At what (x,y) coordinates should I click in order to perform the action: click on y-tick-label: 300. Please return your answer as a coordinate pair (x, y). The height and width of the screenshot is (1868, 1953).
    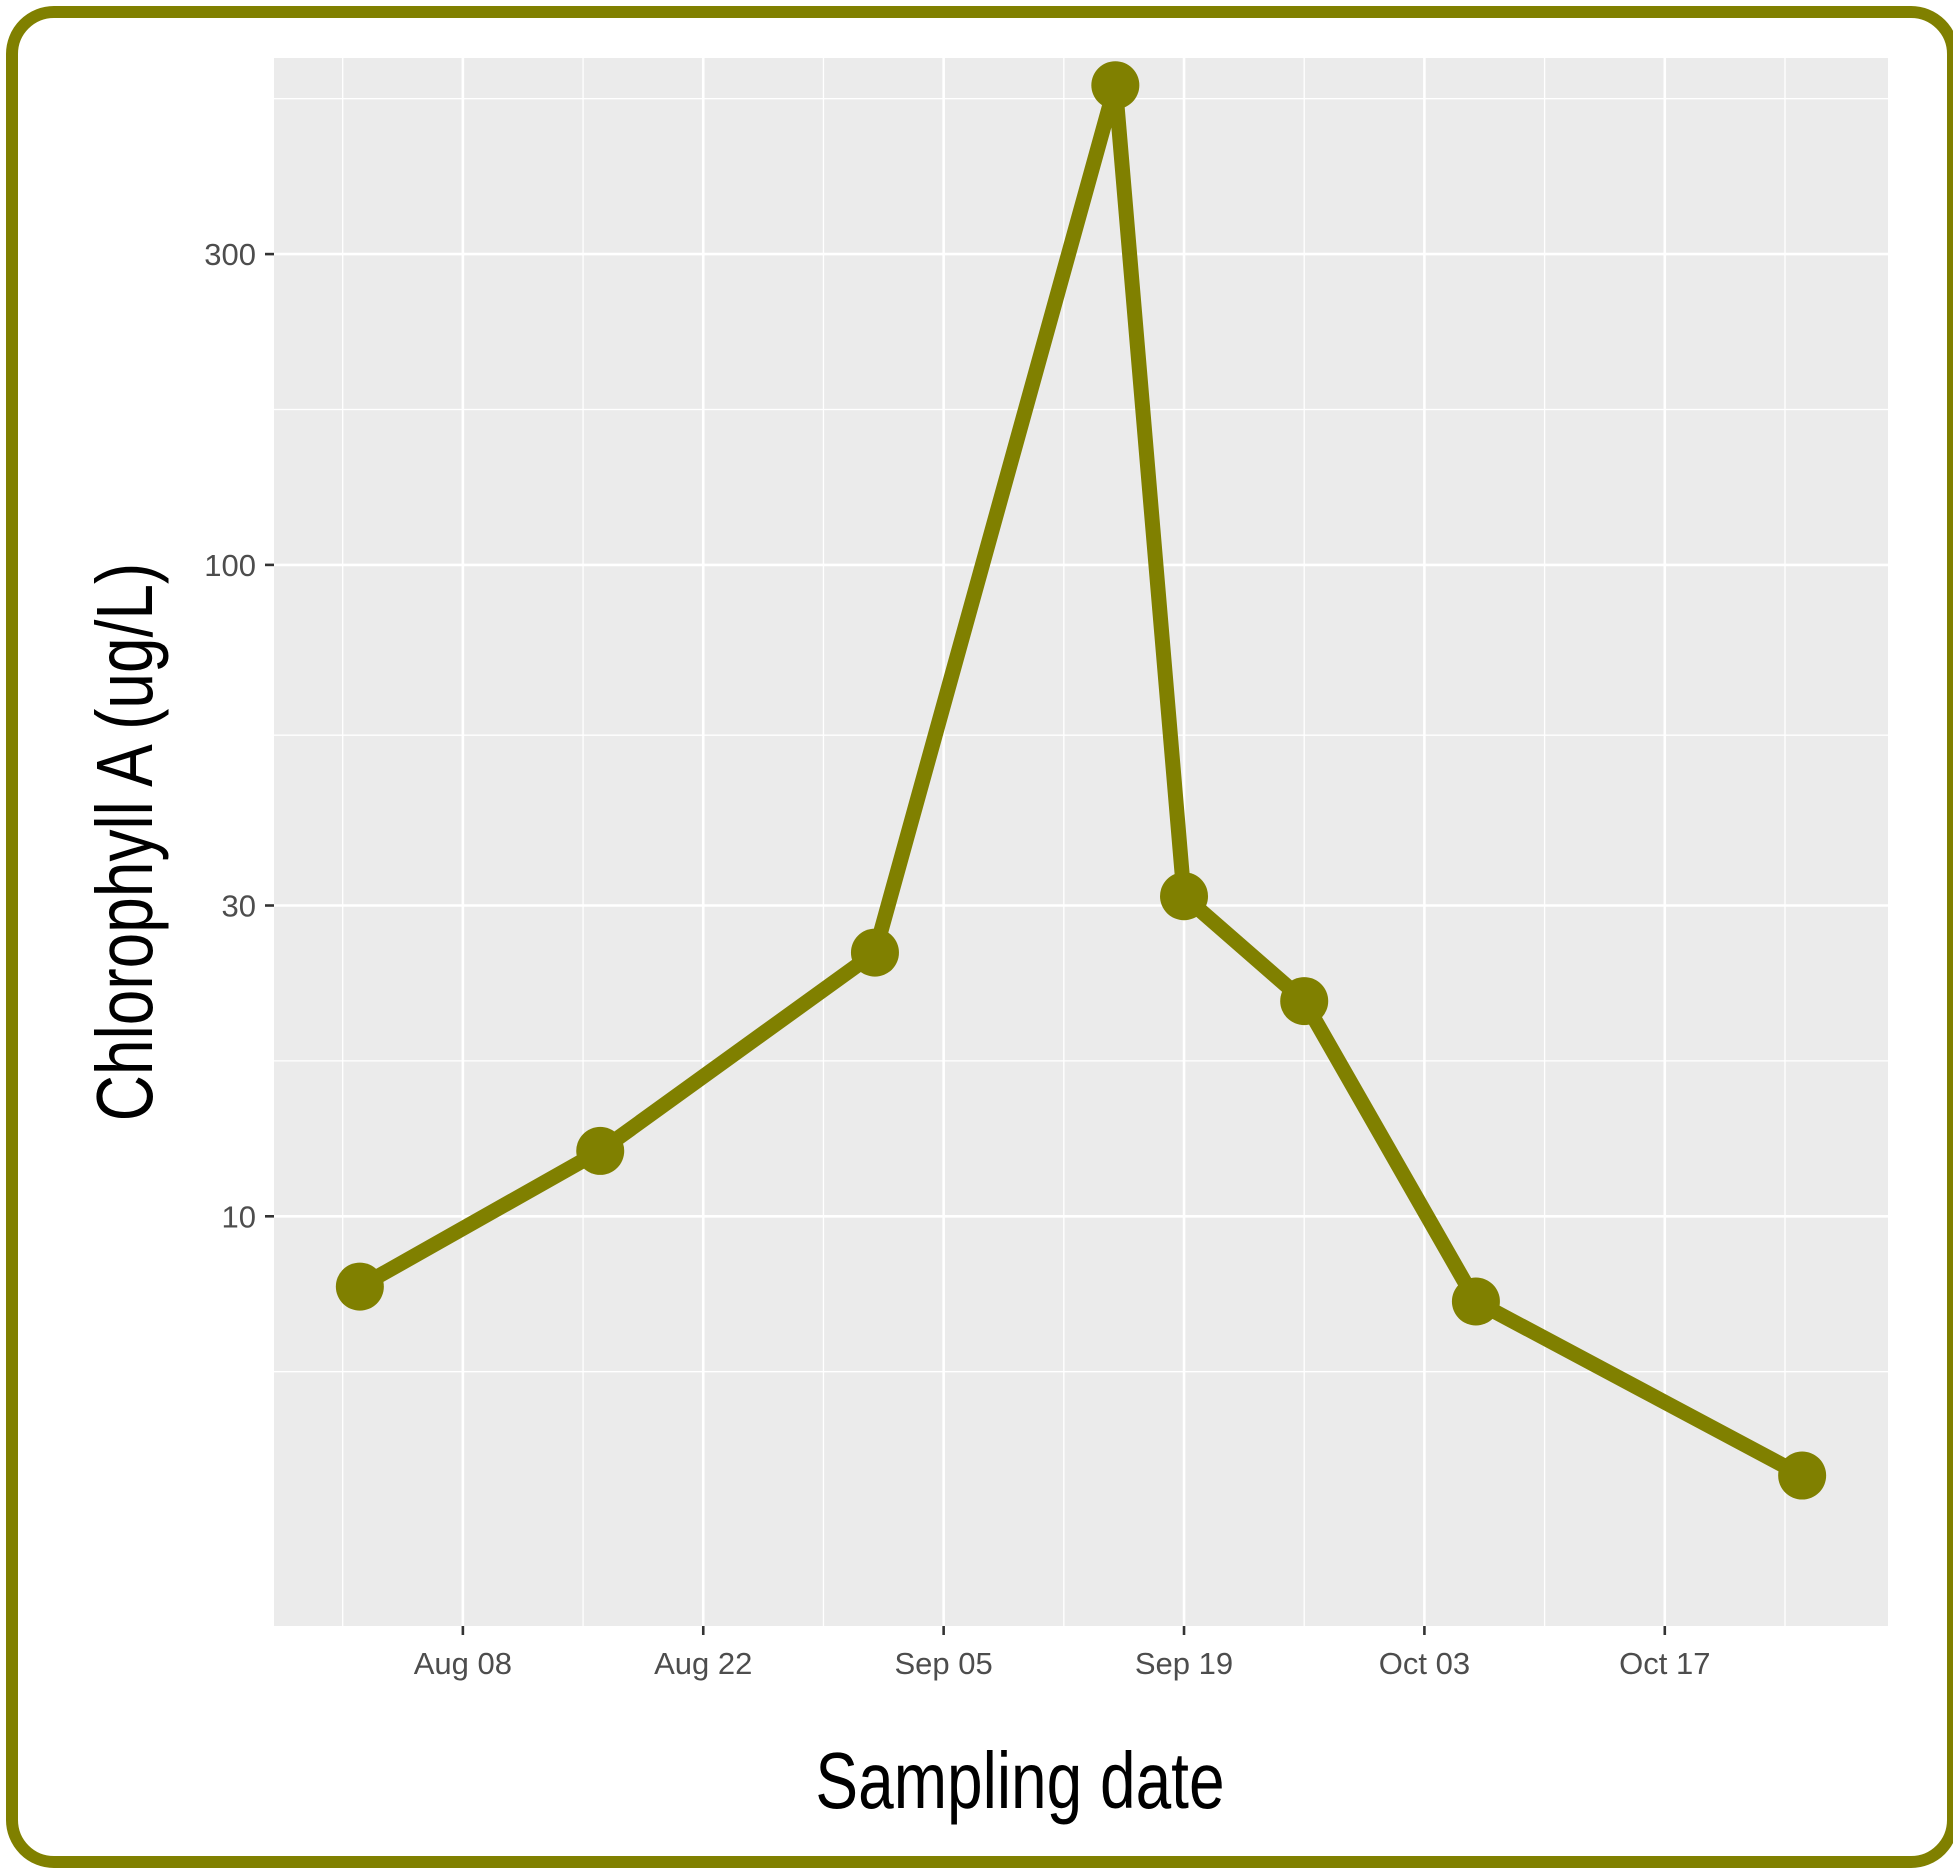
    Looking at the image, I should click on (230, 254).